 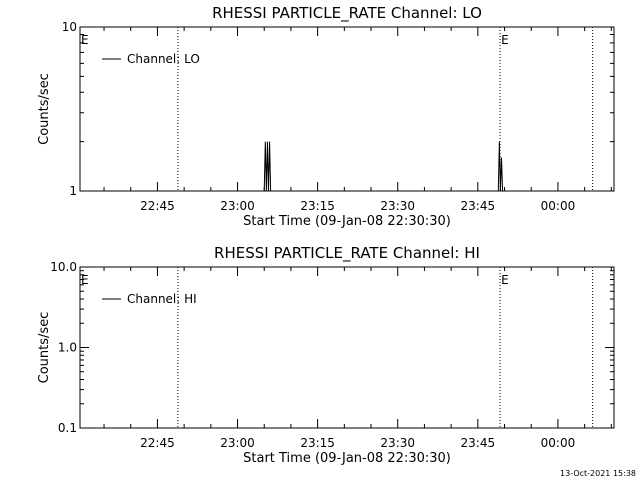 What do you see at coordinates (347, 221) in the screenshot?
I see `chart-1-x-axis-label: Start Time (09-Jan-08 22:30:30)` at bounding box center [347, 221].